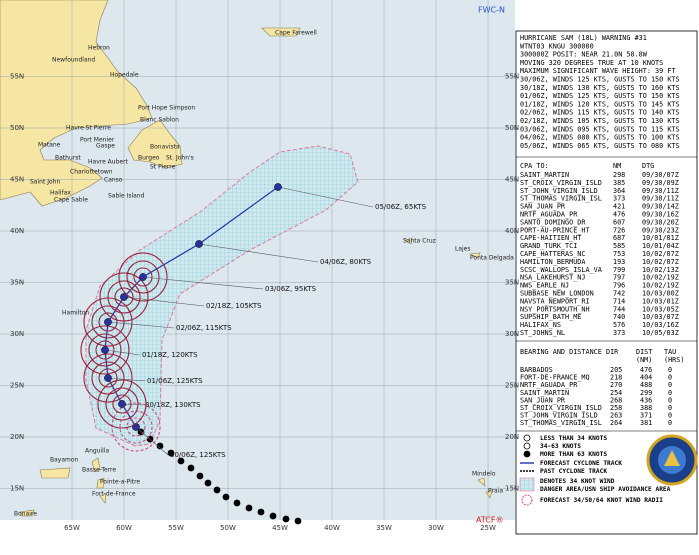 Image resolution: width=699 pixels, height=555 pixels. What do you see at coordinates (616, 408) in the screenshot?
I see `bearing-cell: 258` at bounding box center [616, 408].